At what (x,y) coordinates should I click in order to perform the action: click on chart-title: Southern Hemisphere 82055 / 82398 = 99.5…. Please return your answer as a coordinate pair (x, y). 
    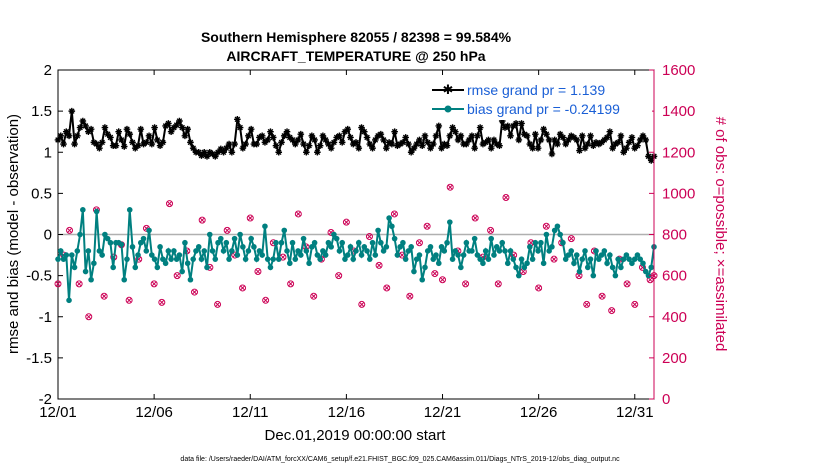
    Looking at the image, I should click on (356, 37).